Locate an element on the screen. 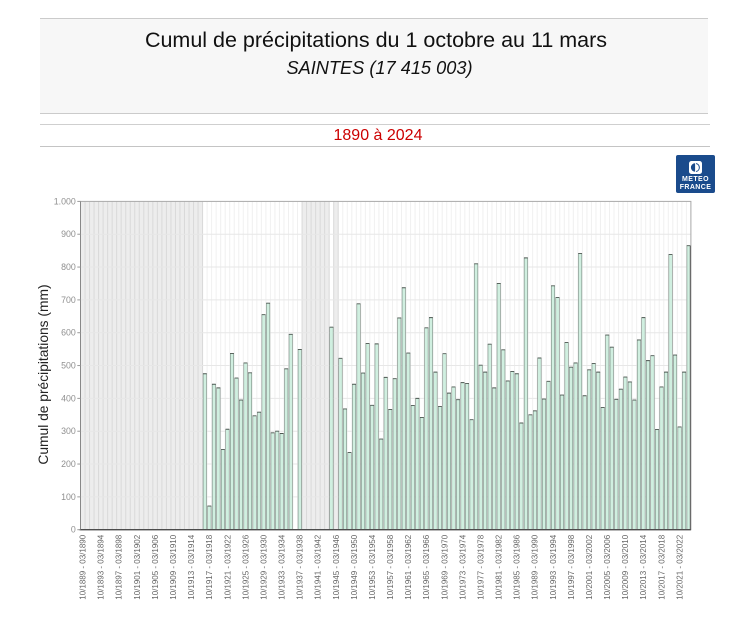  svg-text: 10/1913 - 03/1914 is located at coordinates (191, 566).